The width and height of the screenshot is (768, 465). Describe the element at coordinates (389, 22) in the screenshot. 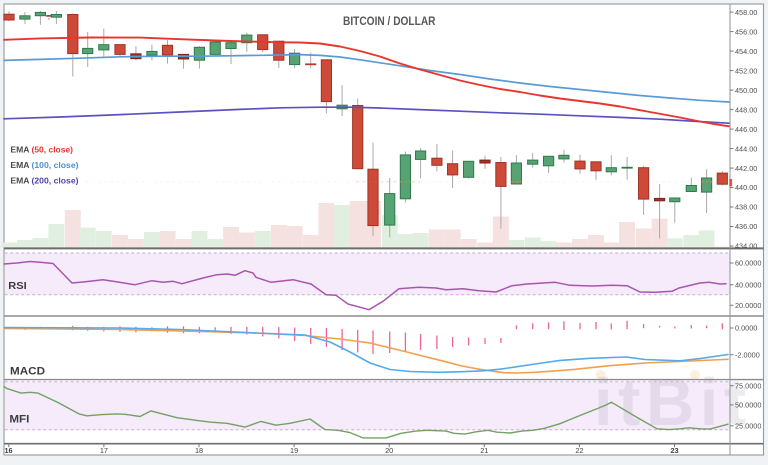

I see `svg-text: BITCOIN / DOLLAR` at that location.